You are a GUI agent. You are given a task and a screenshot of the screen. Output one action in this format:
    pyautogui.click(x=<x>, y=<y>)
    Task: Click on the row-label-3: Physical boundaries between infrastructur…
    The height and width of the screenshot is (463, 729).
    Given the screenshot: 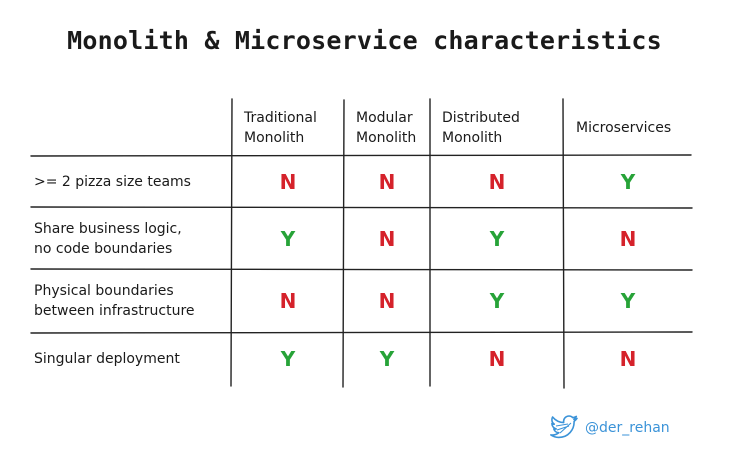 What is the action you would take?
    pyautogui.click(x=114, y=301)
    